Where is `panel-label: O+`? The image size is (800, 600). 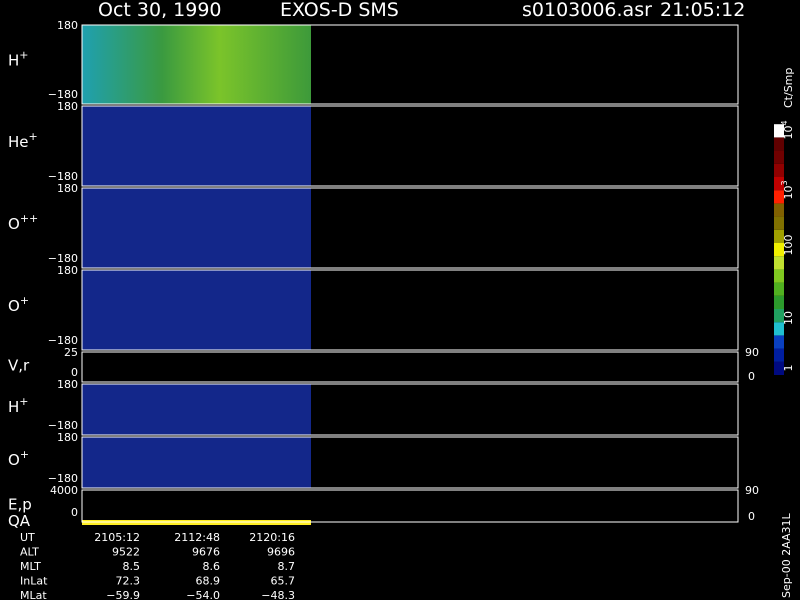
panel-label: O+ is located at coordinates (18, 304).